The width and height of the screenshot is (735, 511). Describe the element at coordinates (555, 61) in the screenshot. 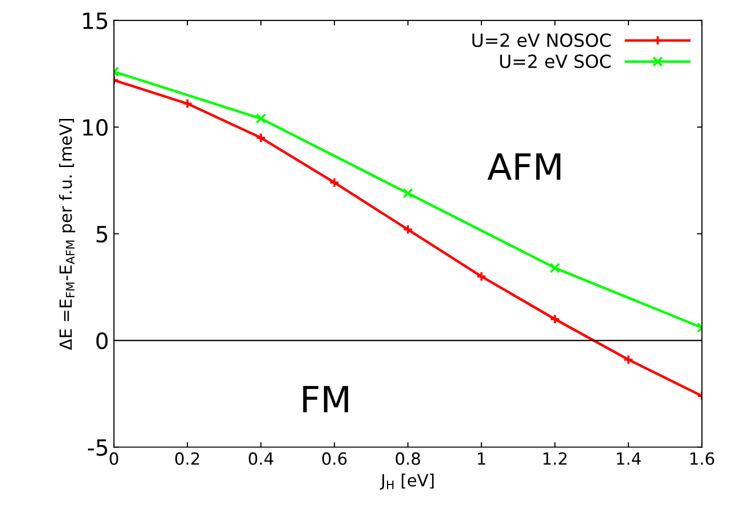

I see `legend-label: U=2 eV SOC` at that location.